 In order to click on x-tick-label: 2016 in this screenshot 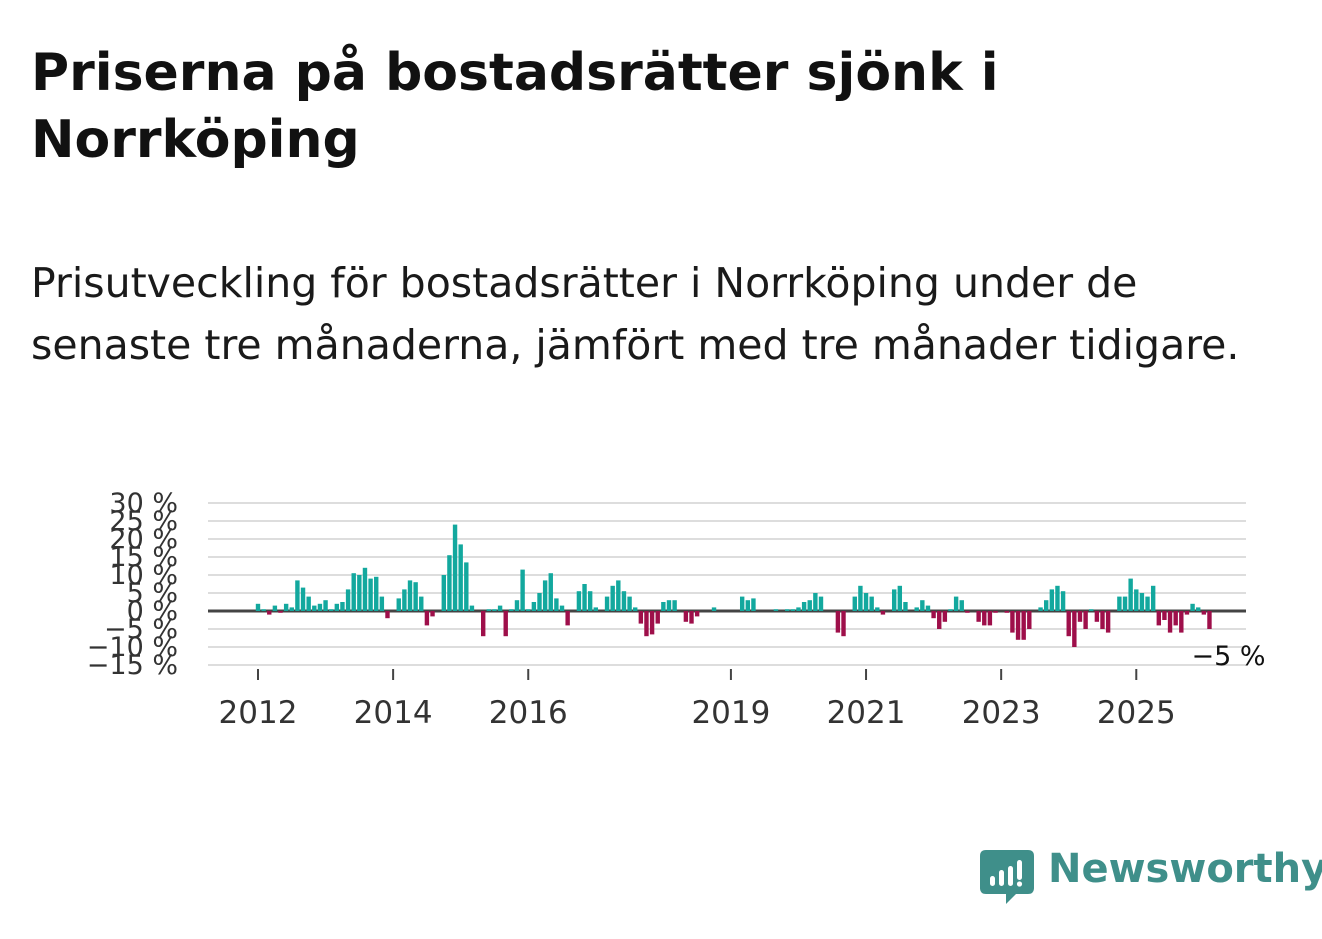, I will do `click(528, 713)`.